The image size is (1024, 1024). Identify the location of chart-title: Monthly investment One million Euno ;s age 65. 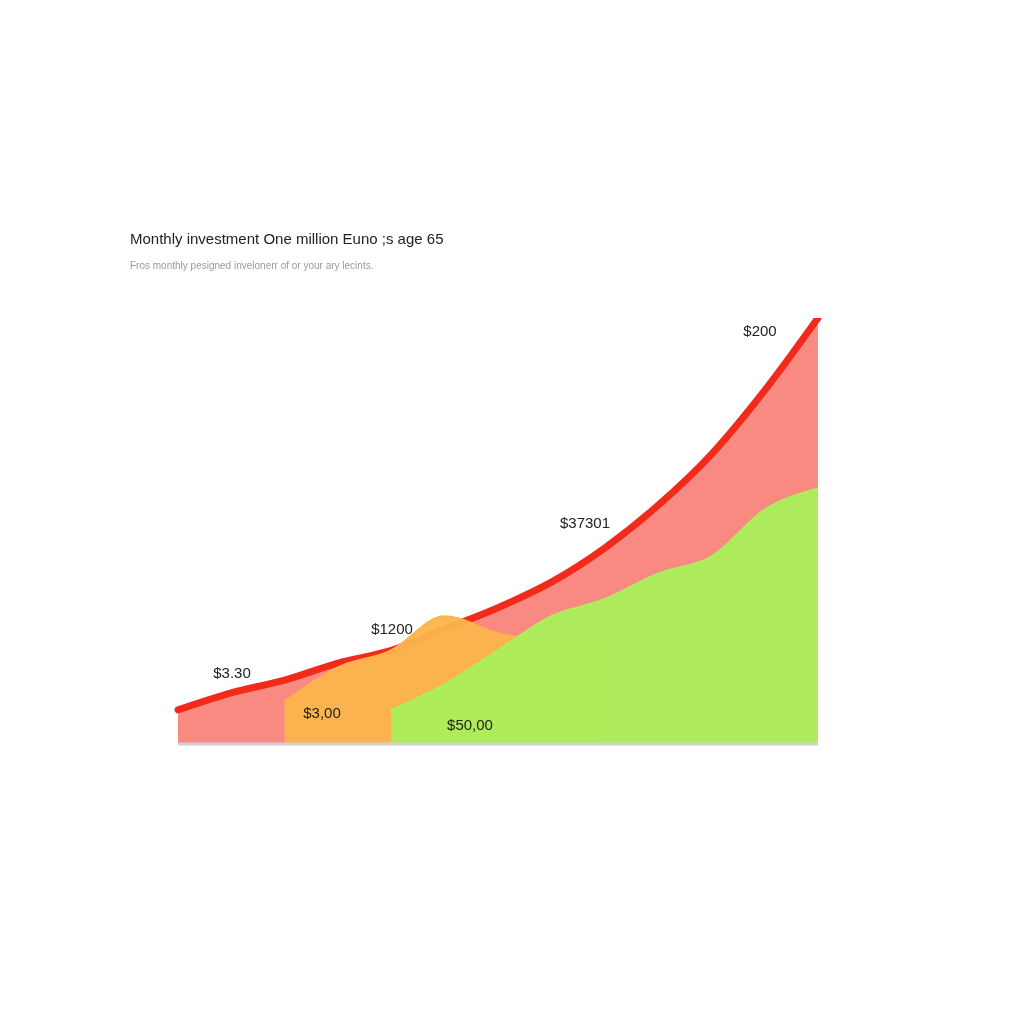
(287, 238).